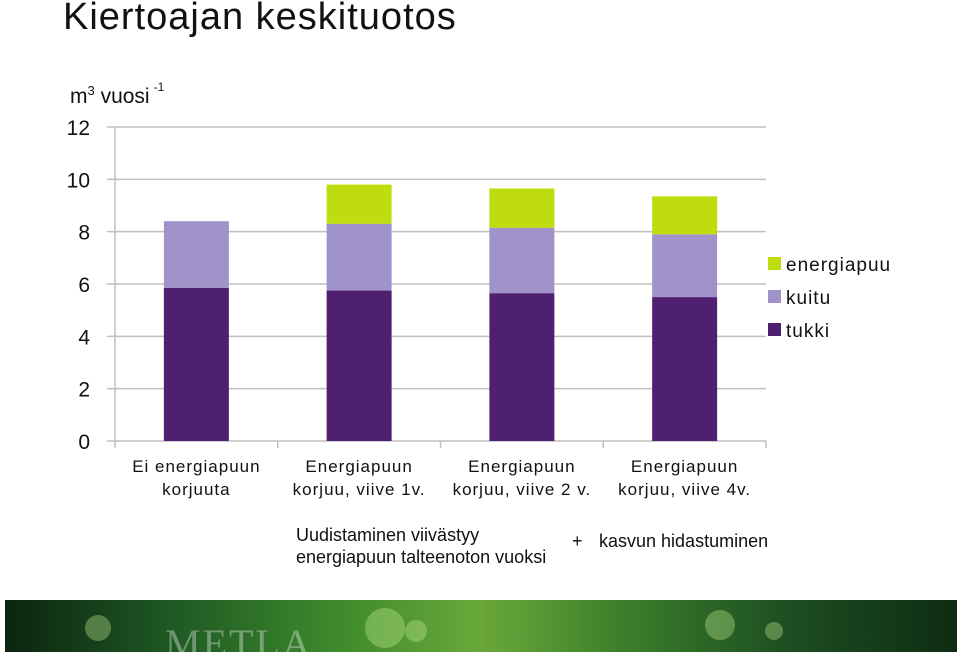  I want to click on y-axis-unit: m3 vuosi -1, so click(117, 94).